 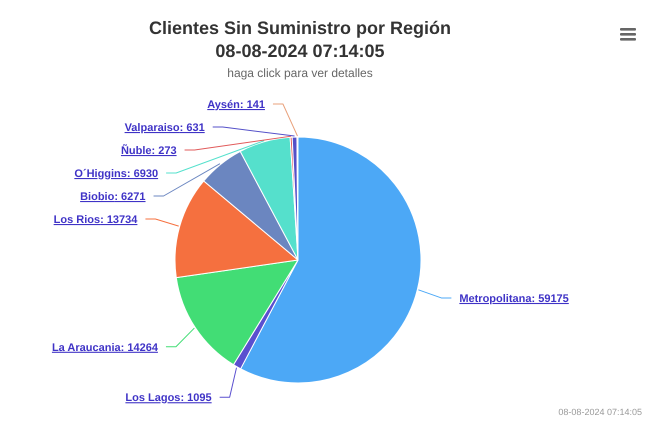 I want to click on slice-label: Ñuble, so click(x=136, y=150).